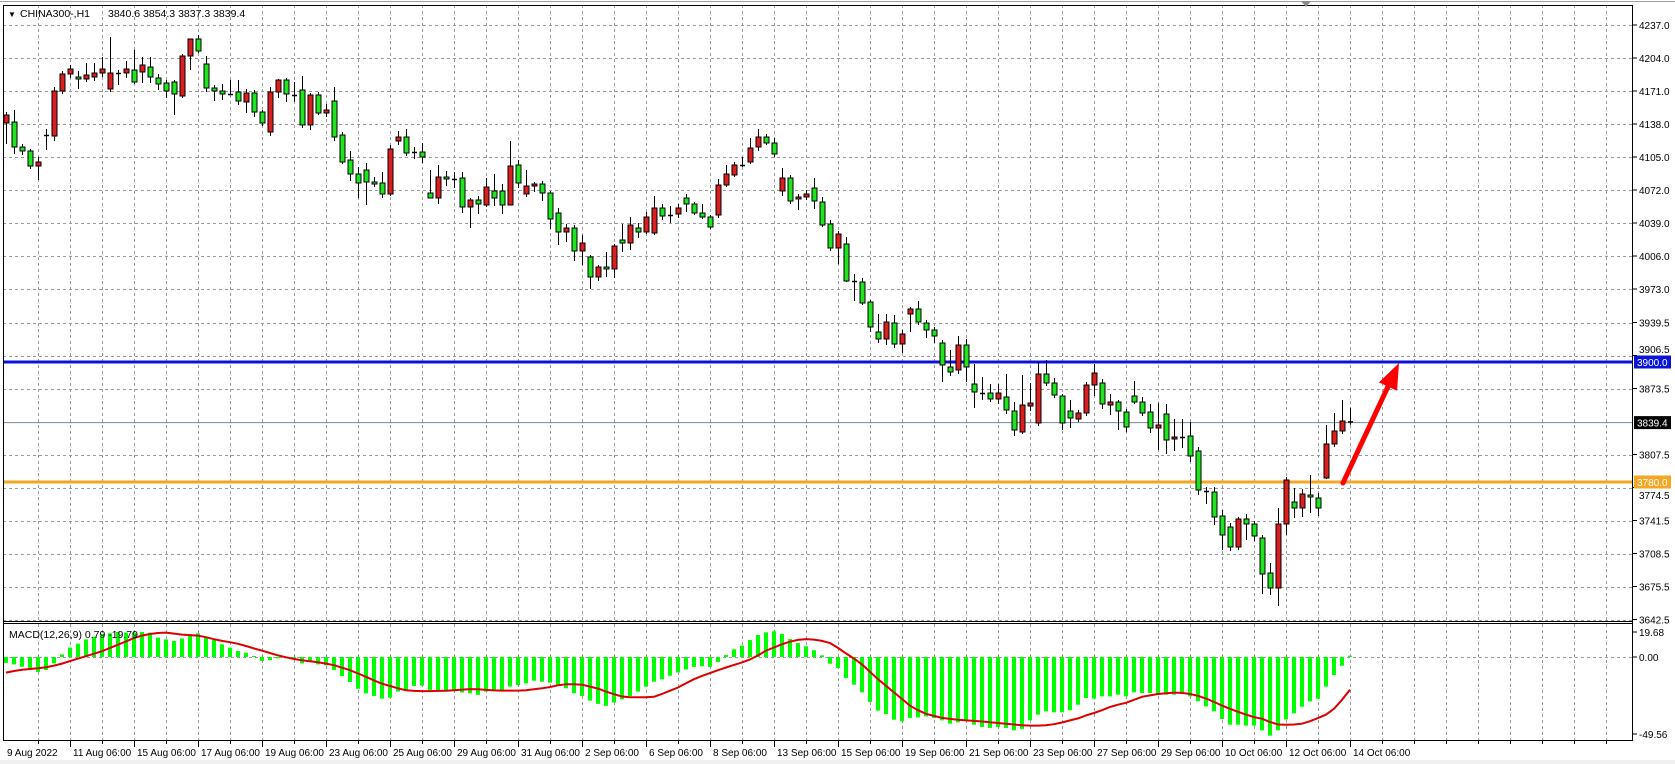 This screenshot has height=764, width=1675. I want to click on arrow-up-icon, so click(1388, 377).